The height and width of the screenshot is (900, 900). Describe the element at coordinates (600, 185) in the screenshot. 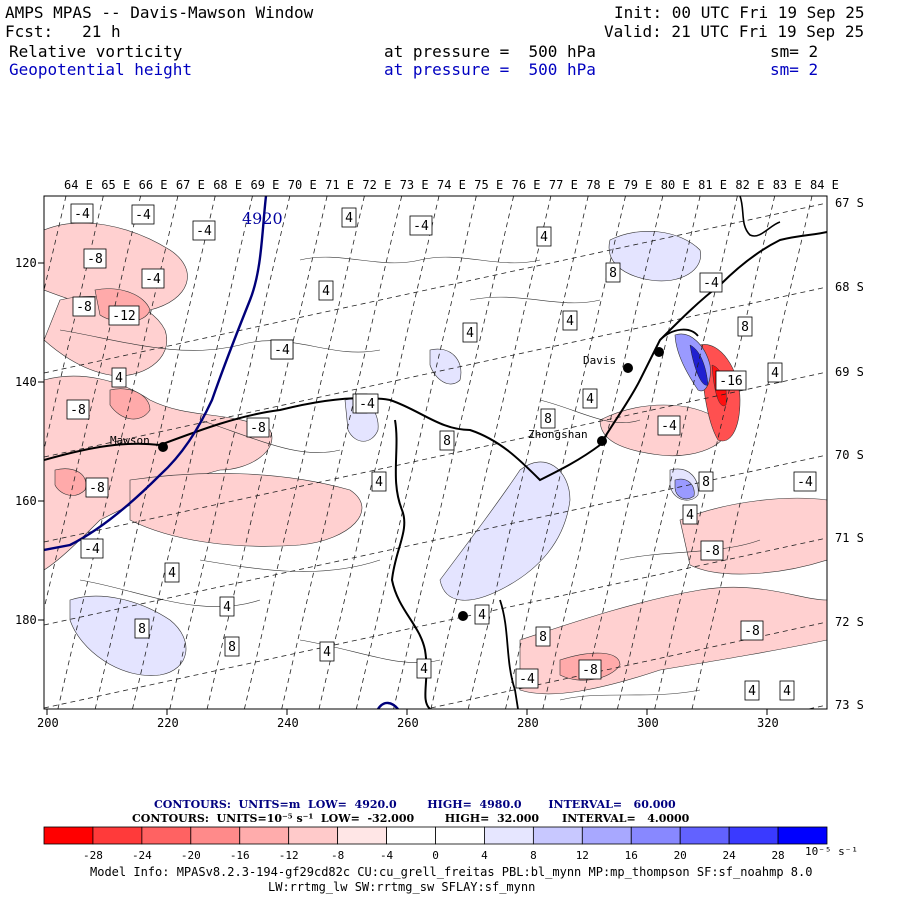

I see `longitude-label: 78 E` at that location.